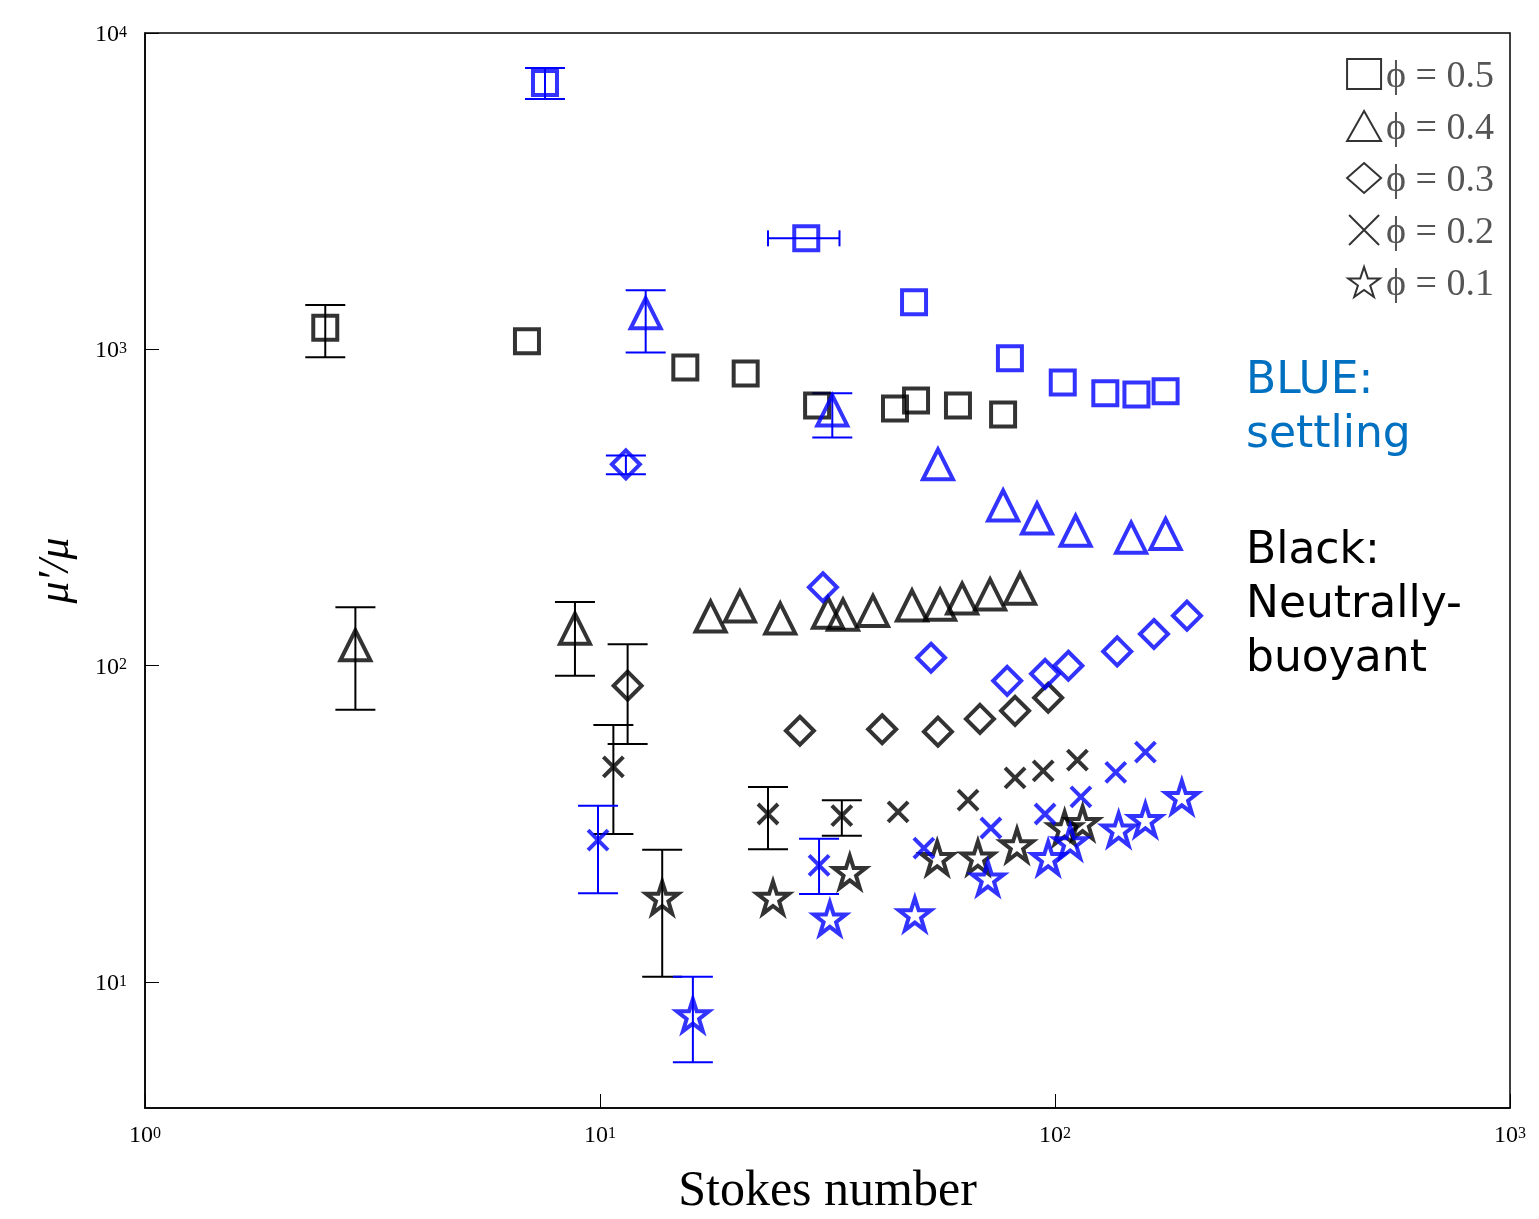 This screenshot has width=1539, height=1219. I want to click on legend-label: ϕ = 0.1, so click(1440, 282).